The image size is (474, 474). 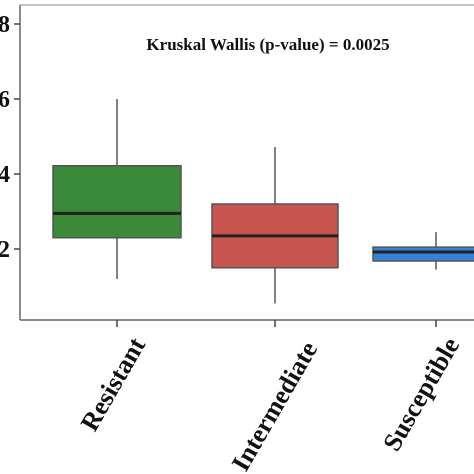 What do you see at coordinates (5, 175) in the screenshot?
I see `y-tick-label-4: 4` at bounding box center [5, 175].